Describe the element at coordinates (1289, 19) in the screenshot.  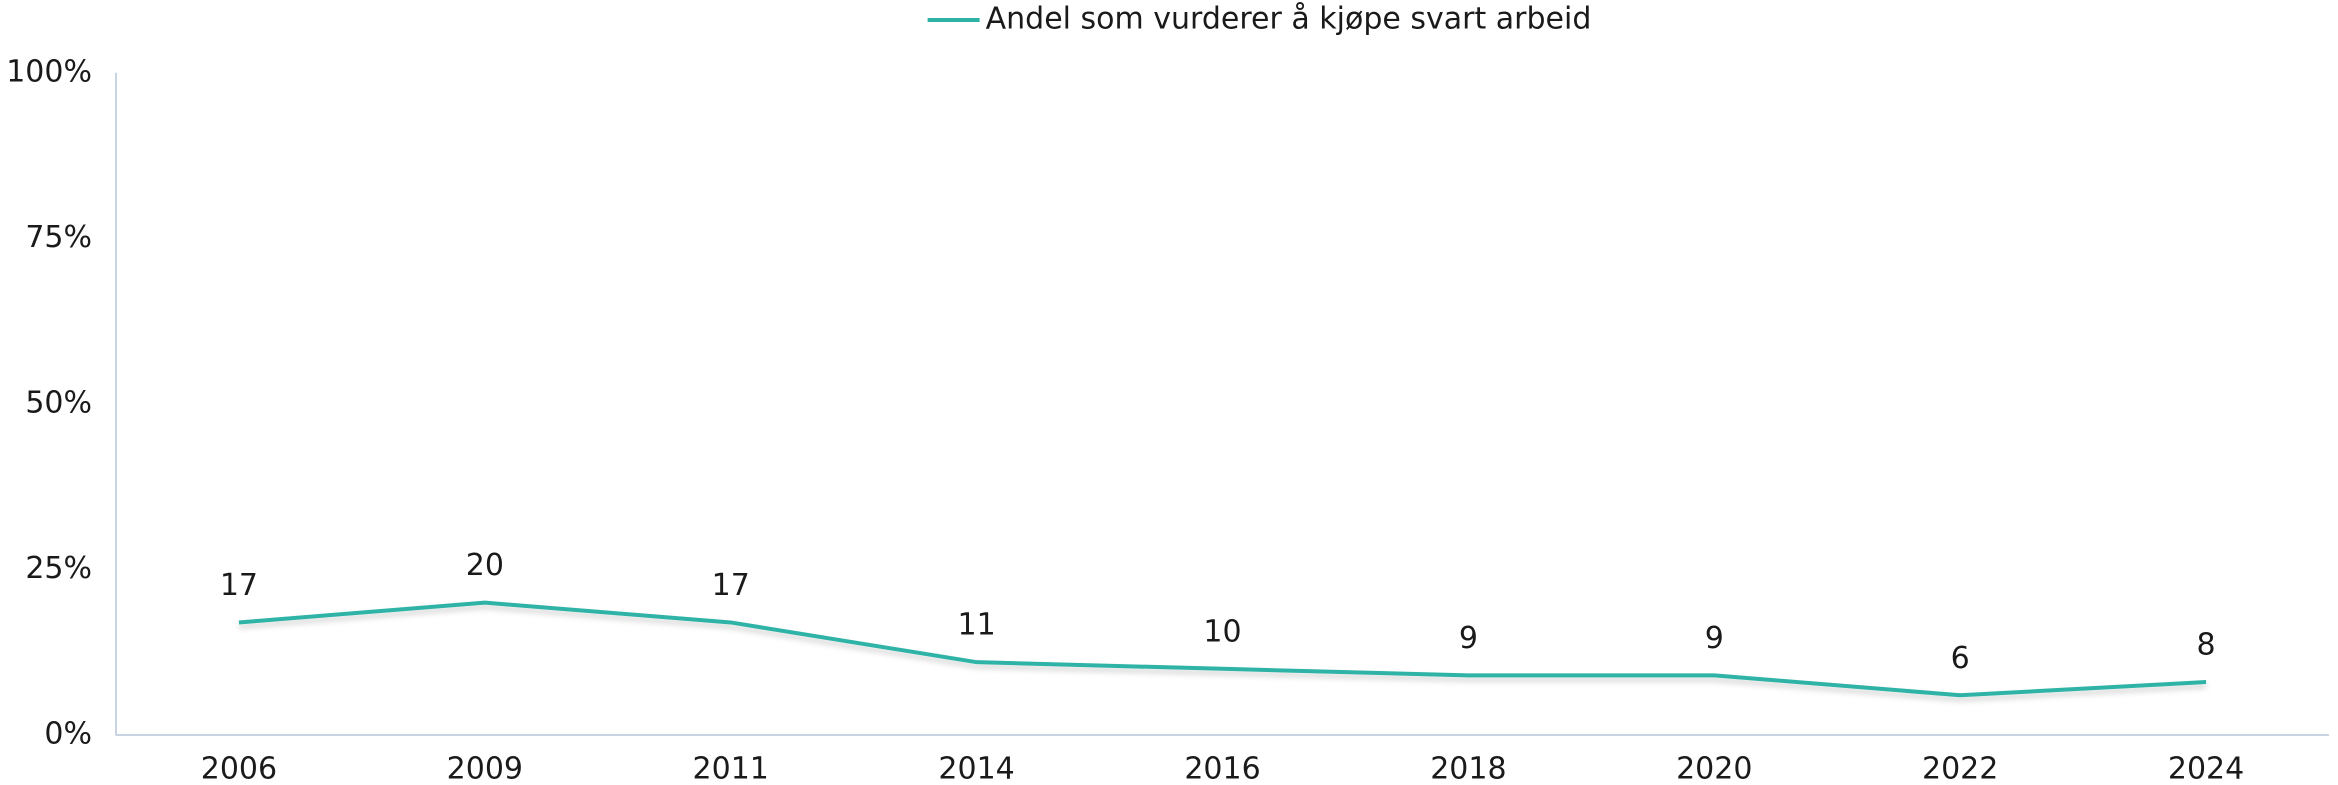
I see `legend-label: Andel som vurderer å kjøpe svart arbeid` at that location.